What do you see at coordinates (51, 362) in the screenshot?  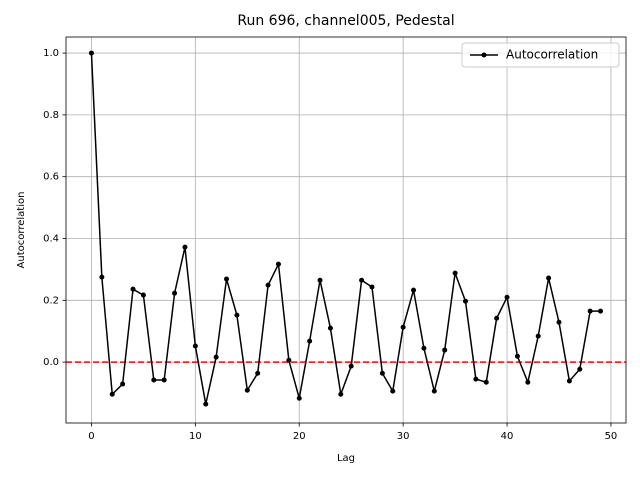 I see `y-tick-label: 0.0` at bounding box center [51, 362].